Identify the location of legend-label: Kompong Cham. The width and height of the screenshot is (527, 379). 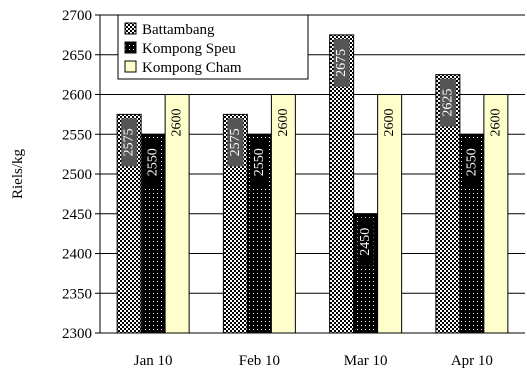
(192, 68).